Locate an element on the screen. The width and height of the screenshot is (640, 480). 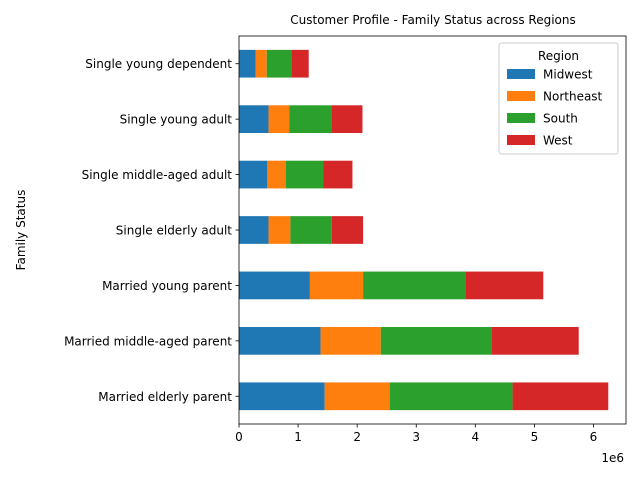
x-ticks-group: 0 1 2 3 4 5 6 is located at coordinates (416, 434).